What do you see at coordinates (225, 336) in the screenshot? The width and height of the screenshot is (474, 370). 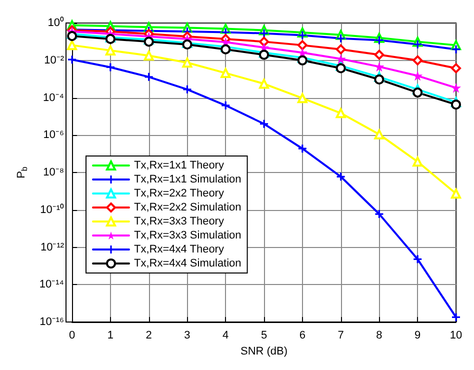 I see `x-tick-label: 4` at bounding box center [225, 336].